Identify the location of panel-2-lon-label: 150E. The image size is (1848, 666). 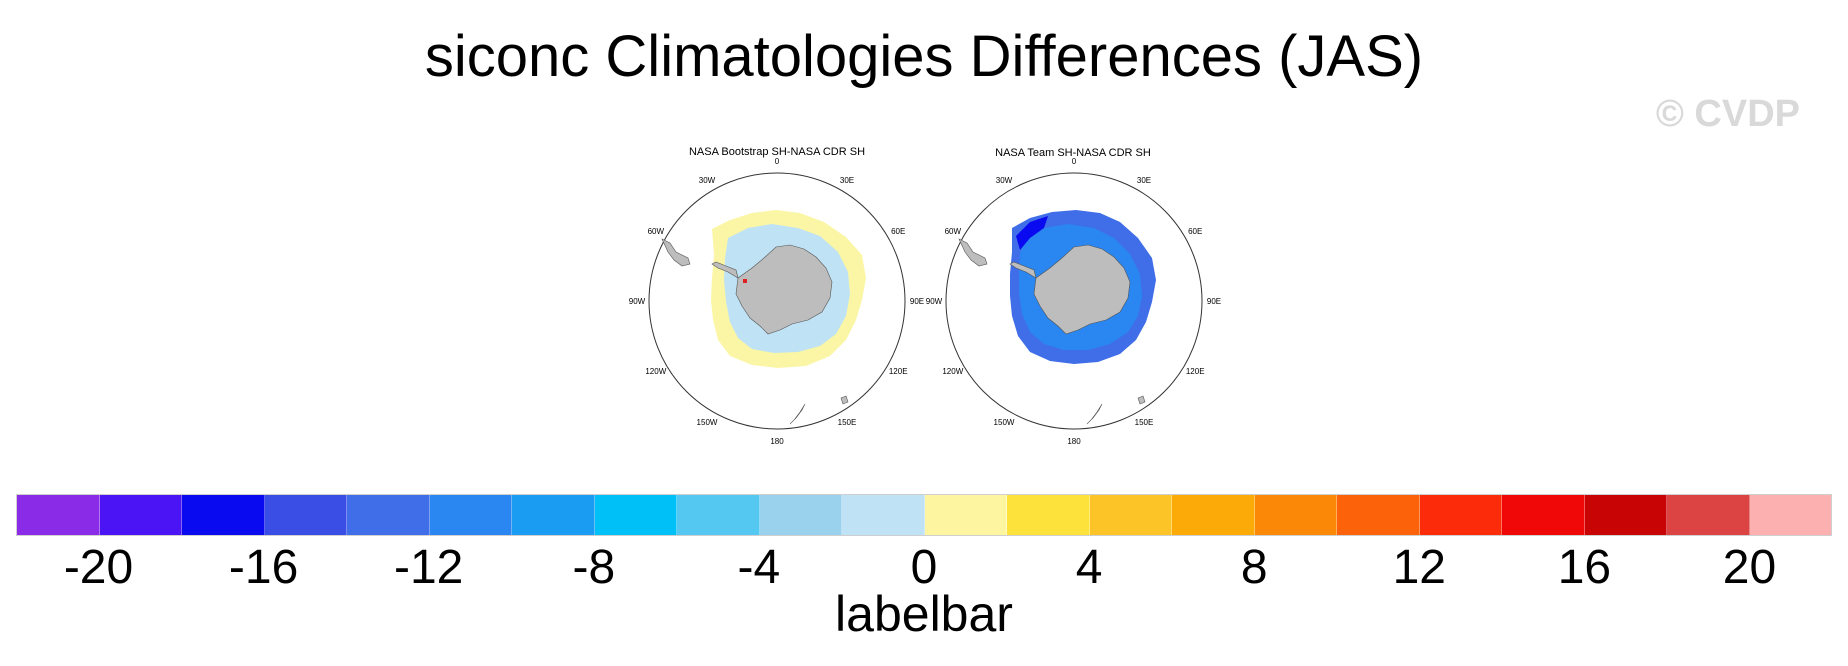
(1144, 422).